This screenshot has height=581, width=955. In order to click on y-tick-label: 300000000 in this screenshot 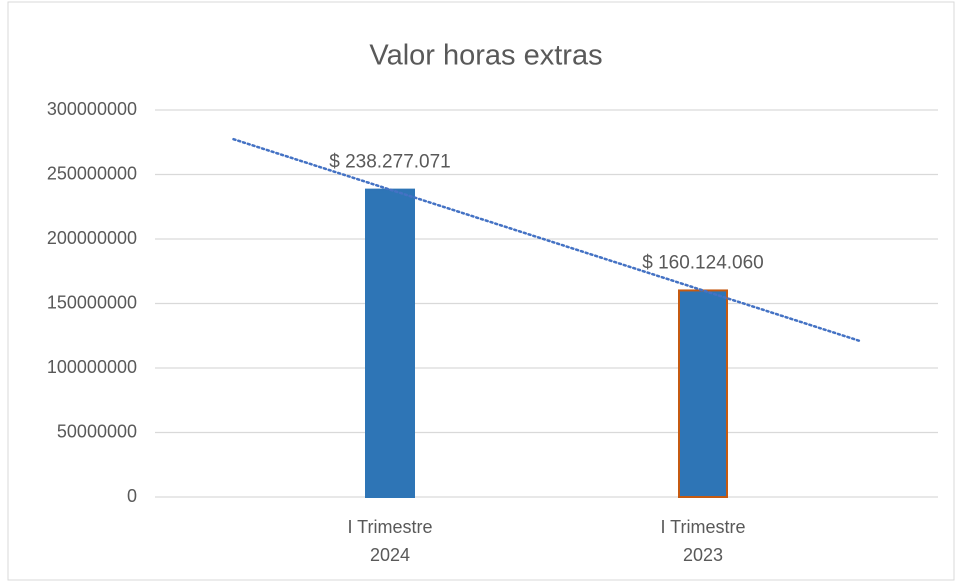, I will do `click(92, 109)`.